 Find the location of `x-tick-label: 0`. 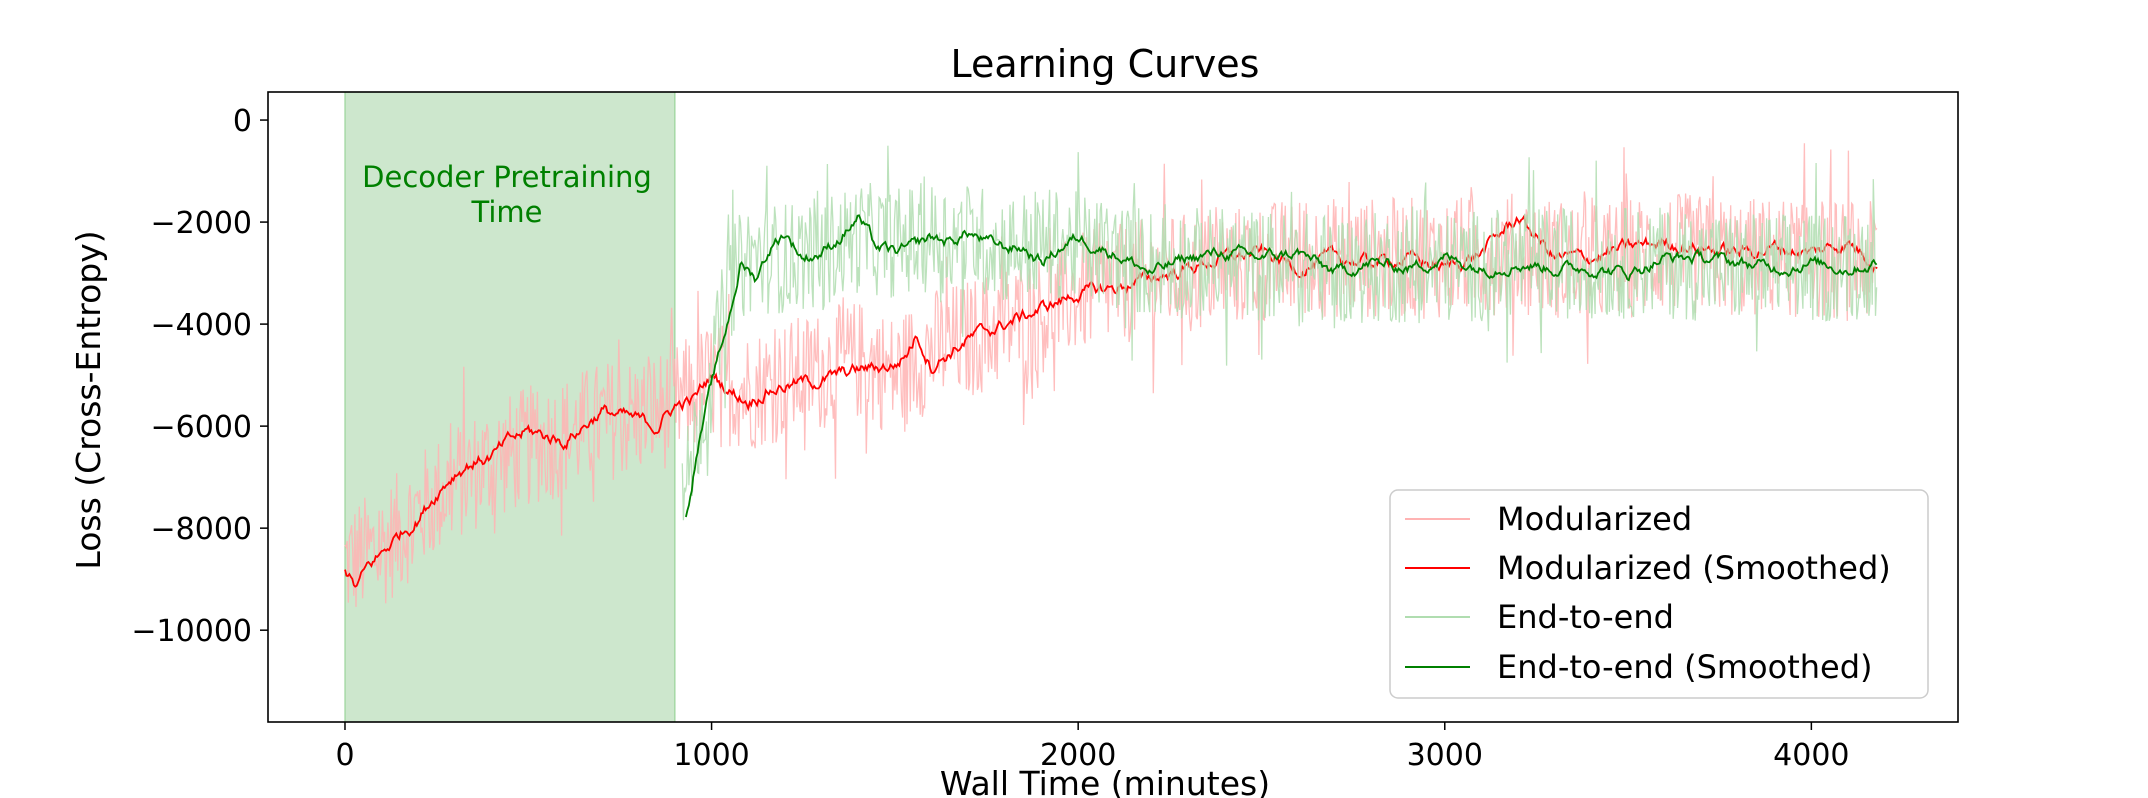

x-tick-label: 0 is located at coordinates (344, 755).